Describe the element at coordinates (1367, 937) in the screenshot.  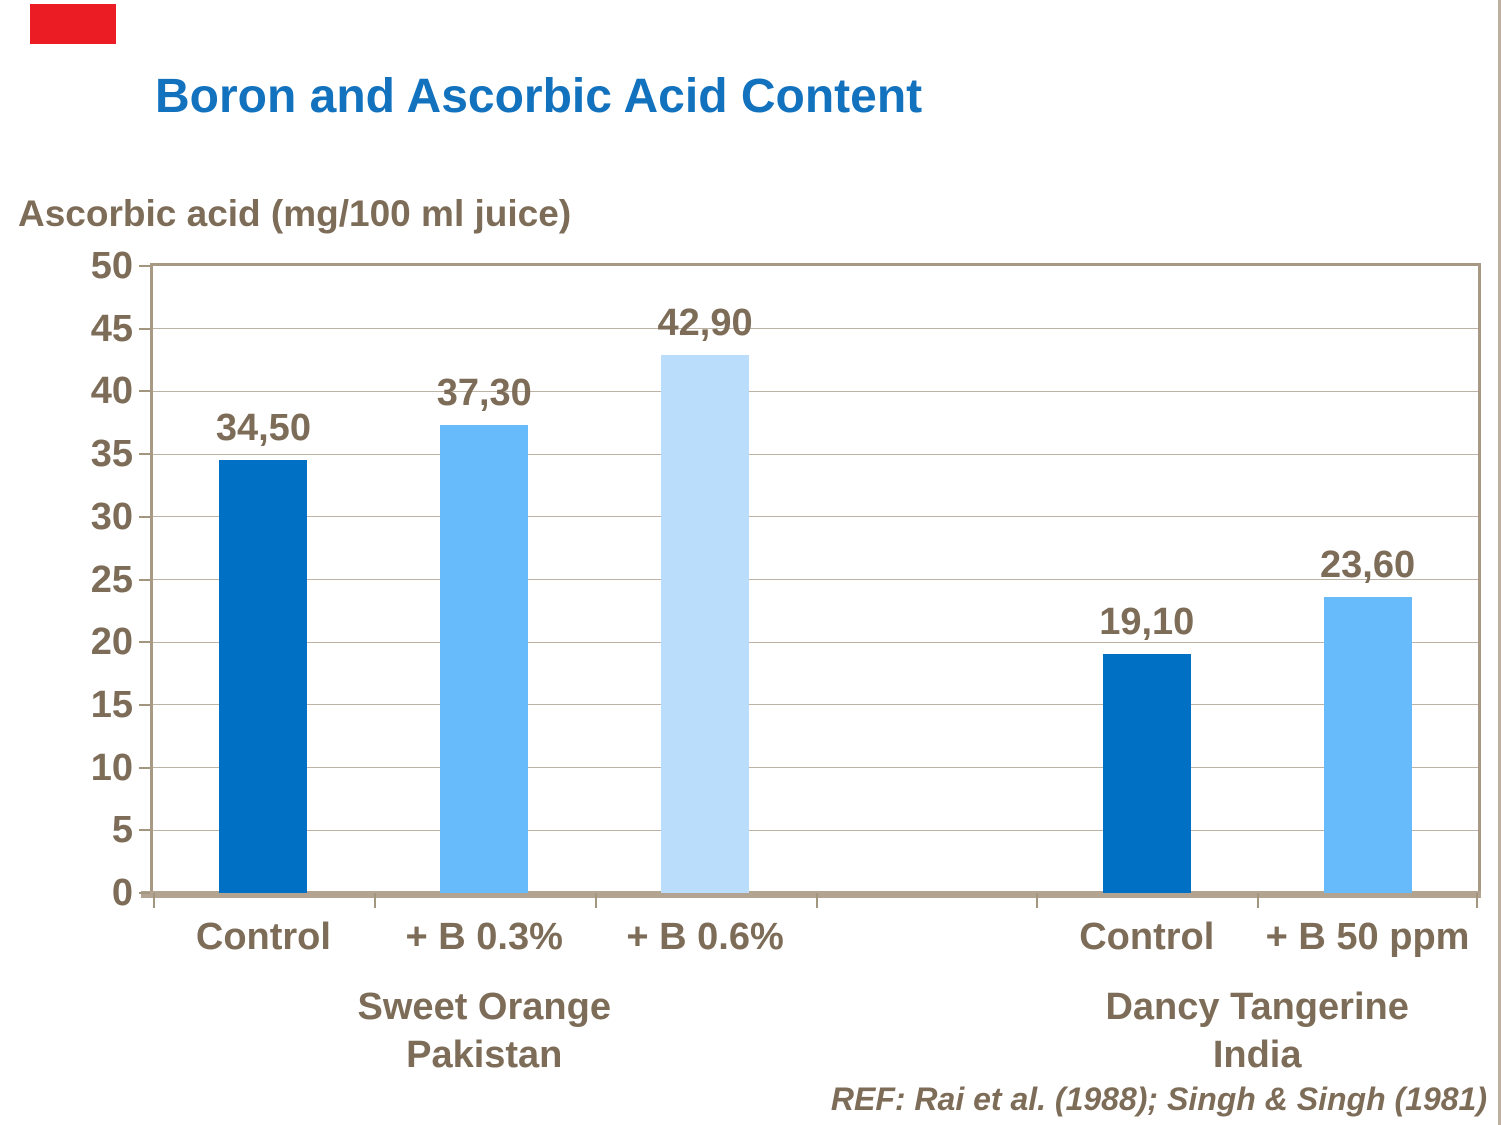
I see `x-axis-label: + B 50 ppm` at that location.